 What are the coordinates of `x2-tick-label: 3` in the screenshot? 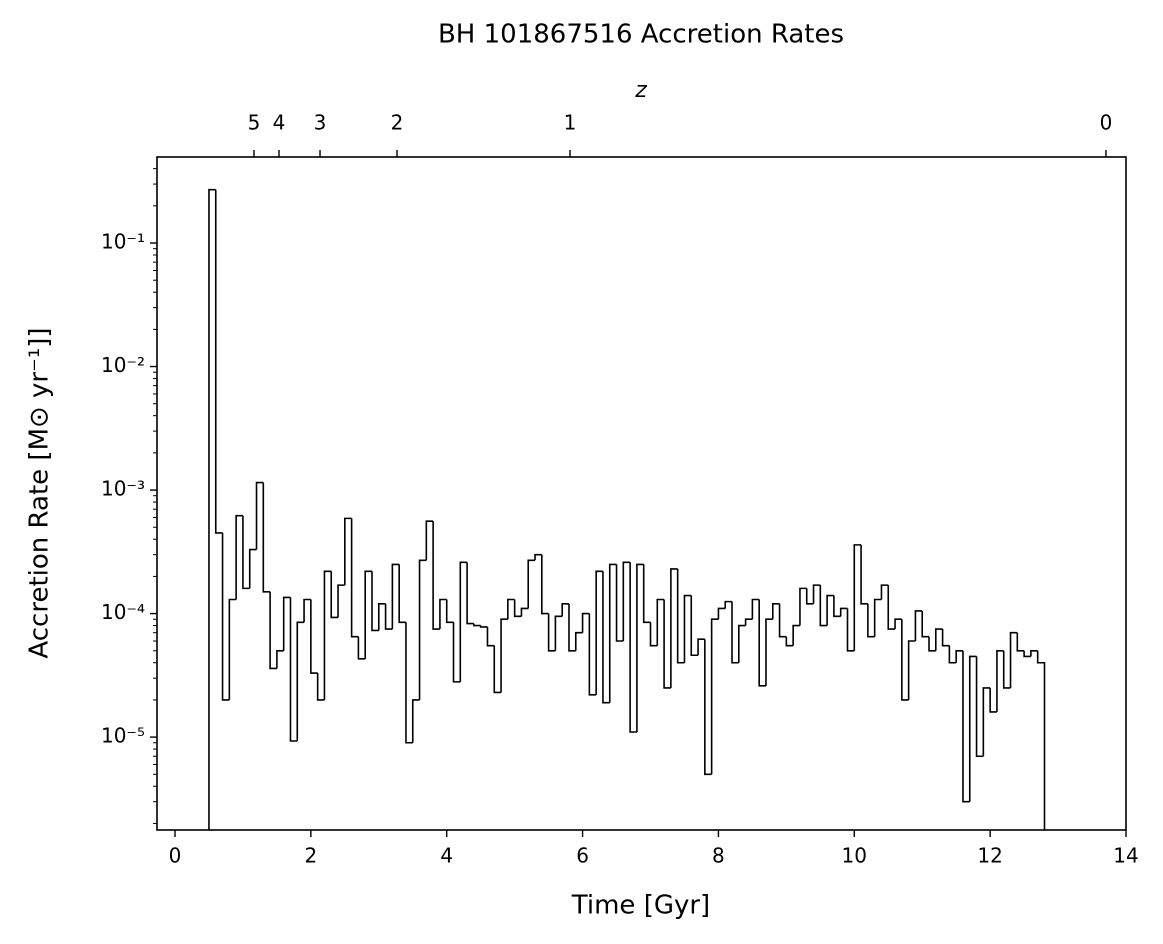 It's located at (320, 123).